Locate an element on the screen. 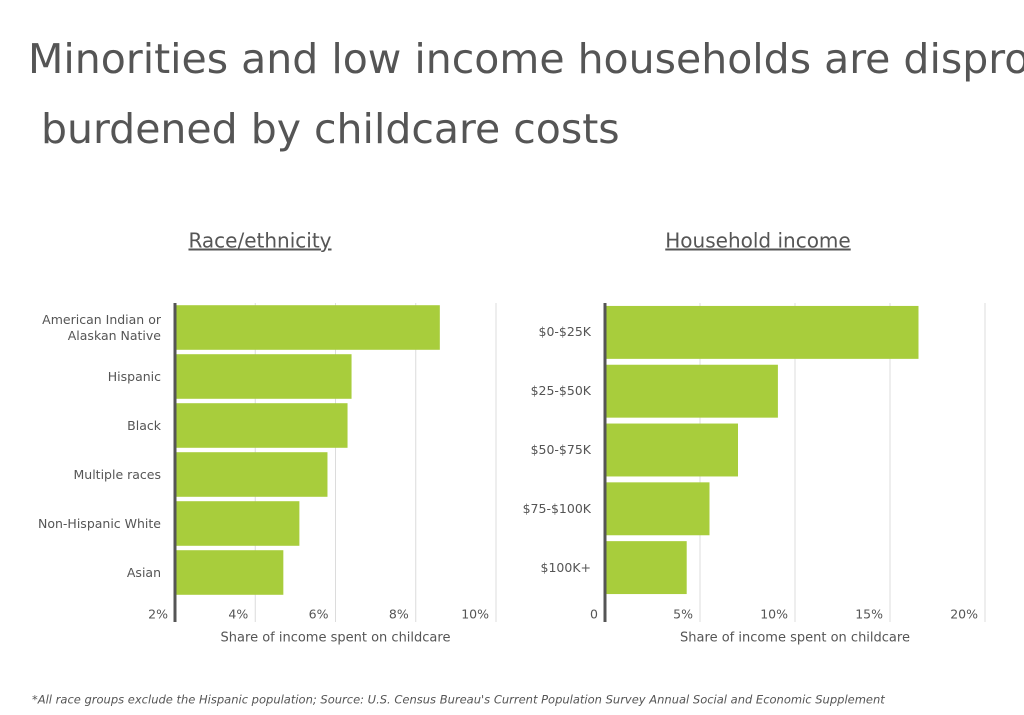 The width and height of the screenshot is (1024, 715). y-tick-label: $75-$100K is located at coordinates (556, 508).